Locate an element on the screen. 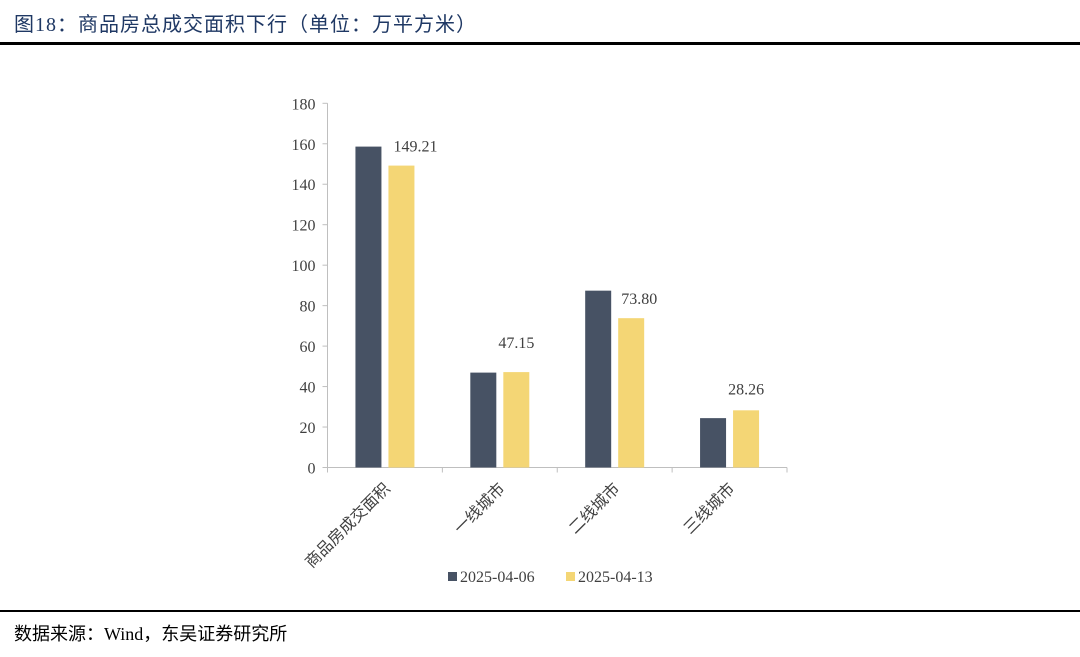 The image size is (1080, 657). y-tick-label: 0 is located at coordinates (312, 469).